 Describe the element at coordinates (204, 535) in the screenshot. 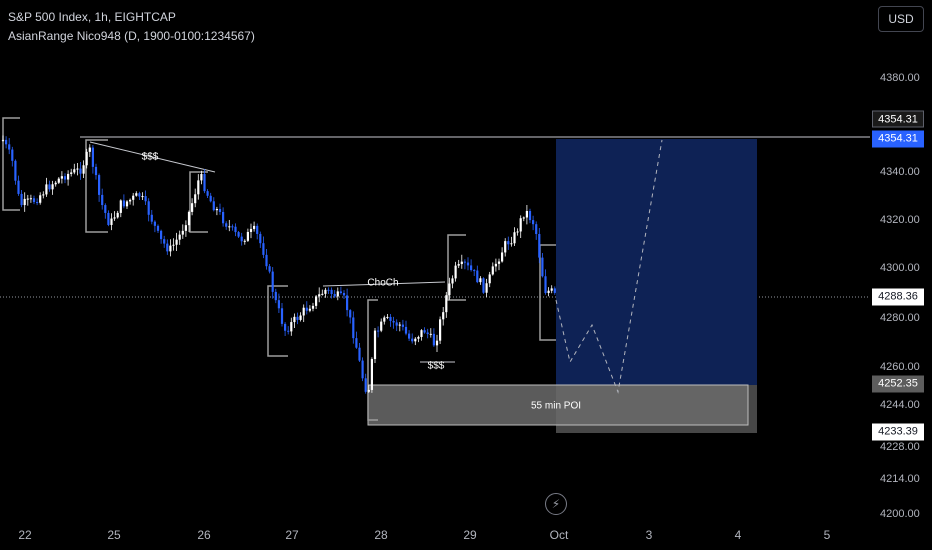

I see `x-tick-label: 26` at that location.